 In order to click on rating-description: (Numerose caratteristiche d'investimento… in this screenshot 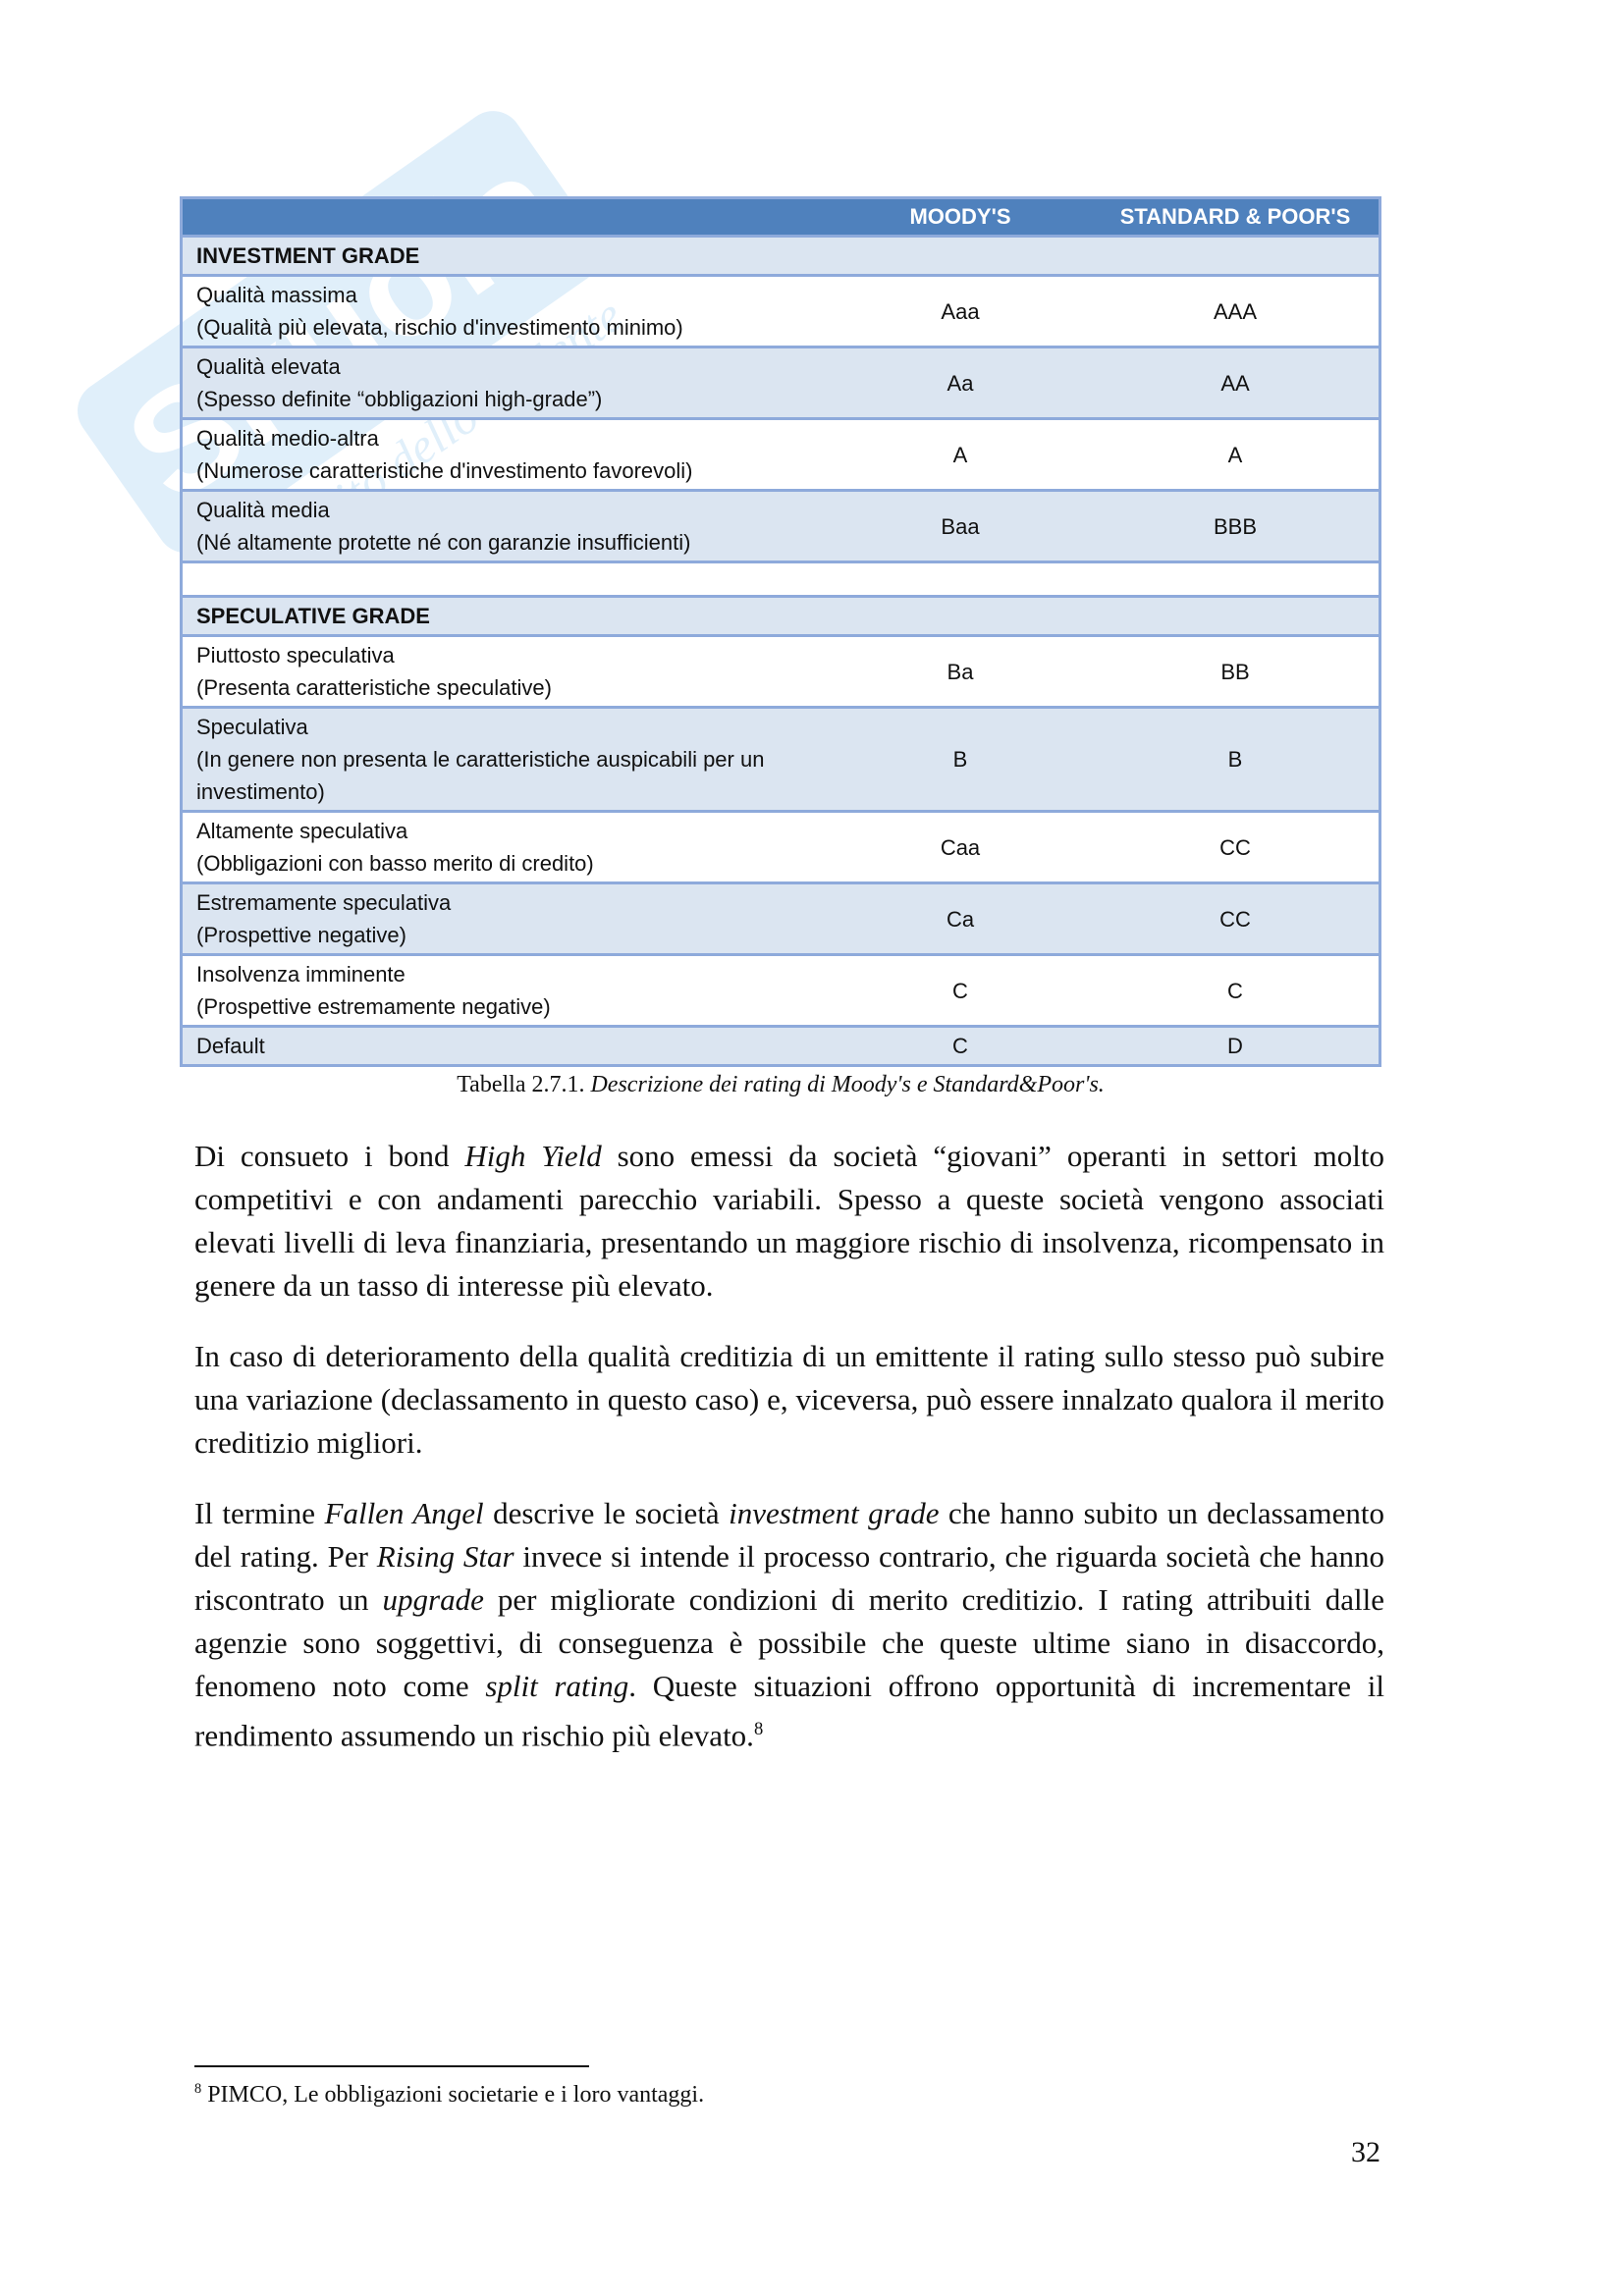, I will do `click(444, 470)`.